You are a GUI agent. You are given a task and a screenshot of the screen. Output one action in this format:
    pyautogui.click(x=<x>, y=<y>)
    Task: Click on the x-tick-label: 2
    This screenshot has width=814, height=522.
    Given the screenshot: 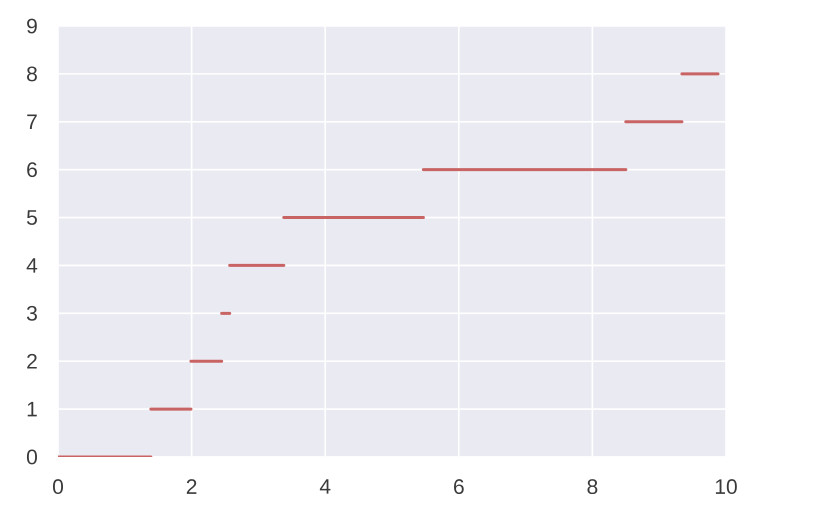 What is the action you would take?
    pyautogui.click(x=191, y=486)
    